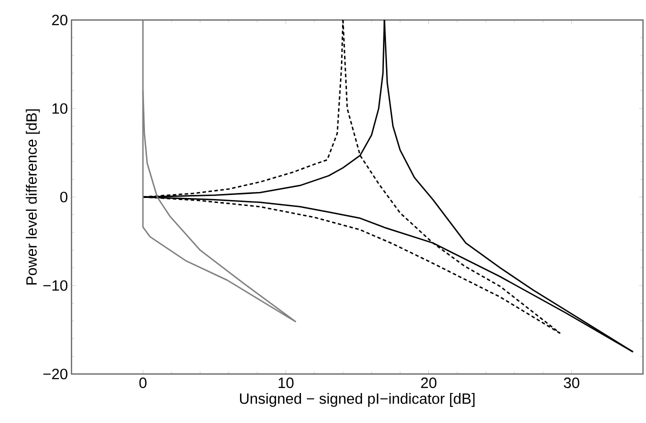  Describe the element at coordinates (60, 20) in the screenshot. I see `y-tick-label: 20` at that location.